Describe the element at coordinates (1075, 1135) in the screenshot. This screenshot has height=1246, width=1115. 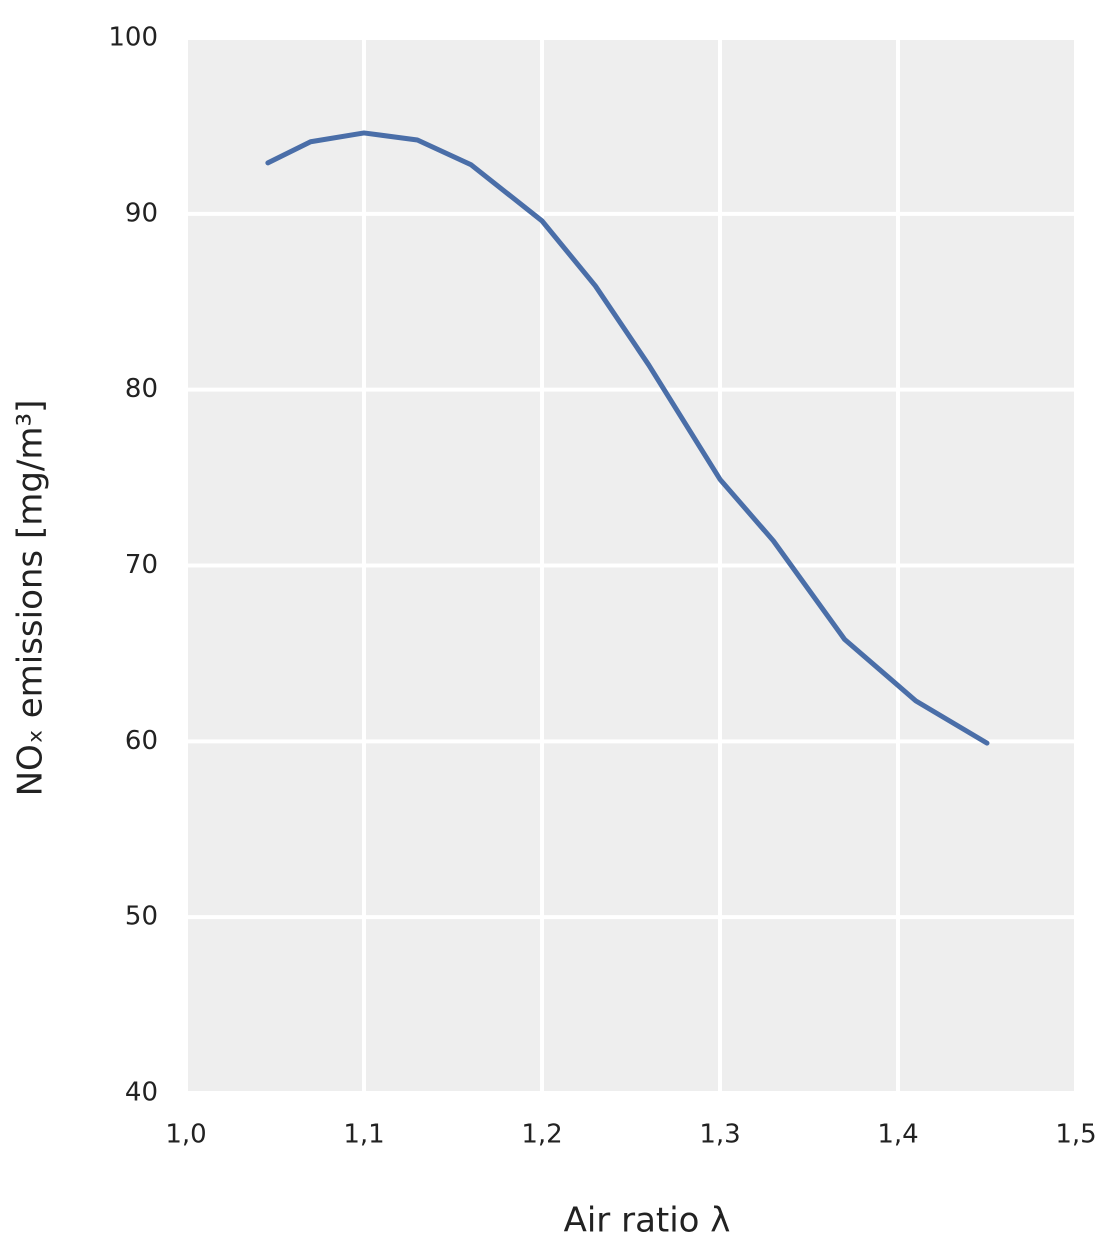
I see `x-tick-label: 1,5` at that location.